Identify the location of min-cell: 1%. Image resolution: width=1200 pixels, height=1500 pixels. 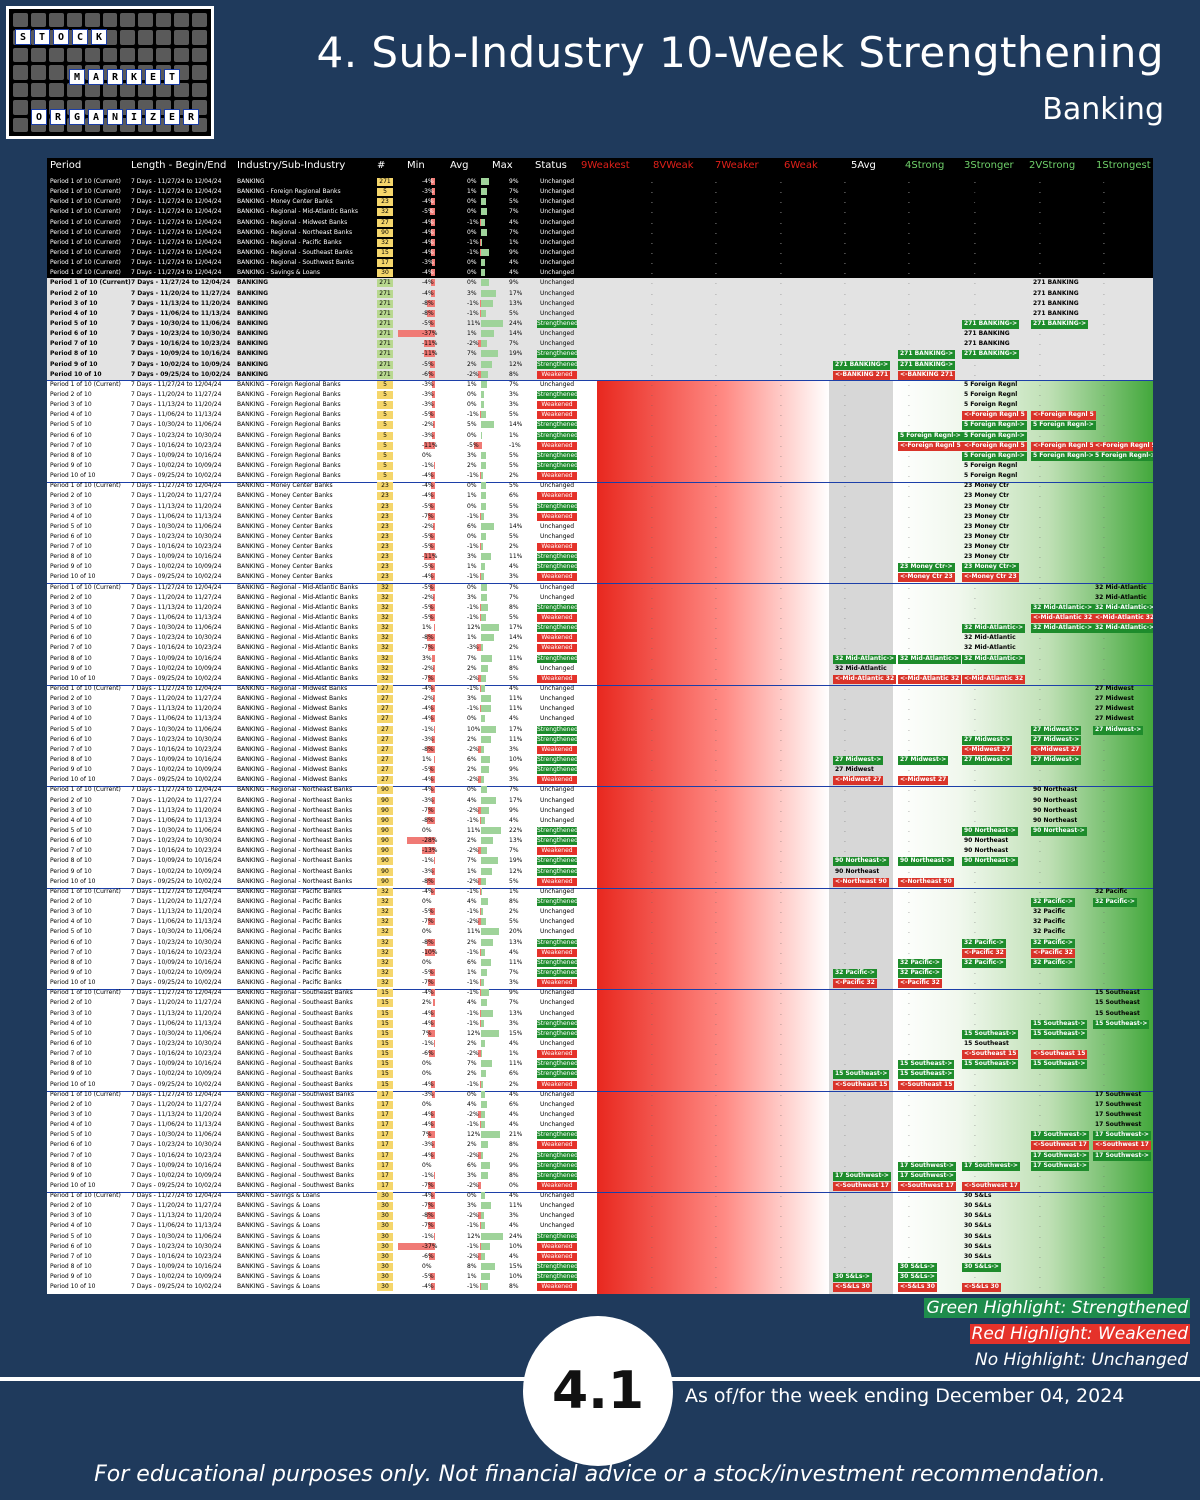
(427, 628).